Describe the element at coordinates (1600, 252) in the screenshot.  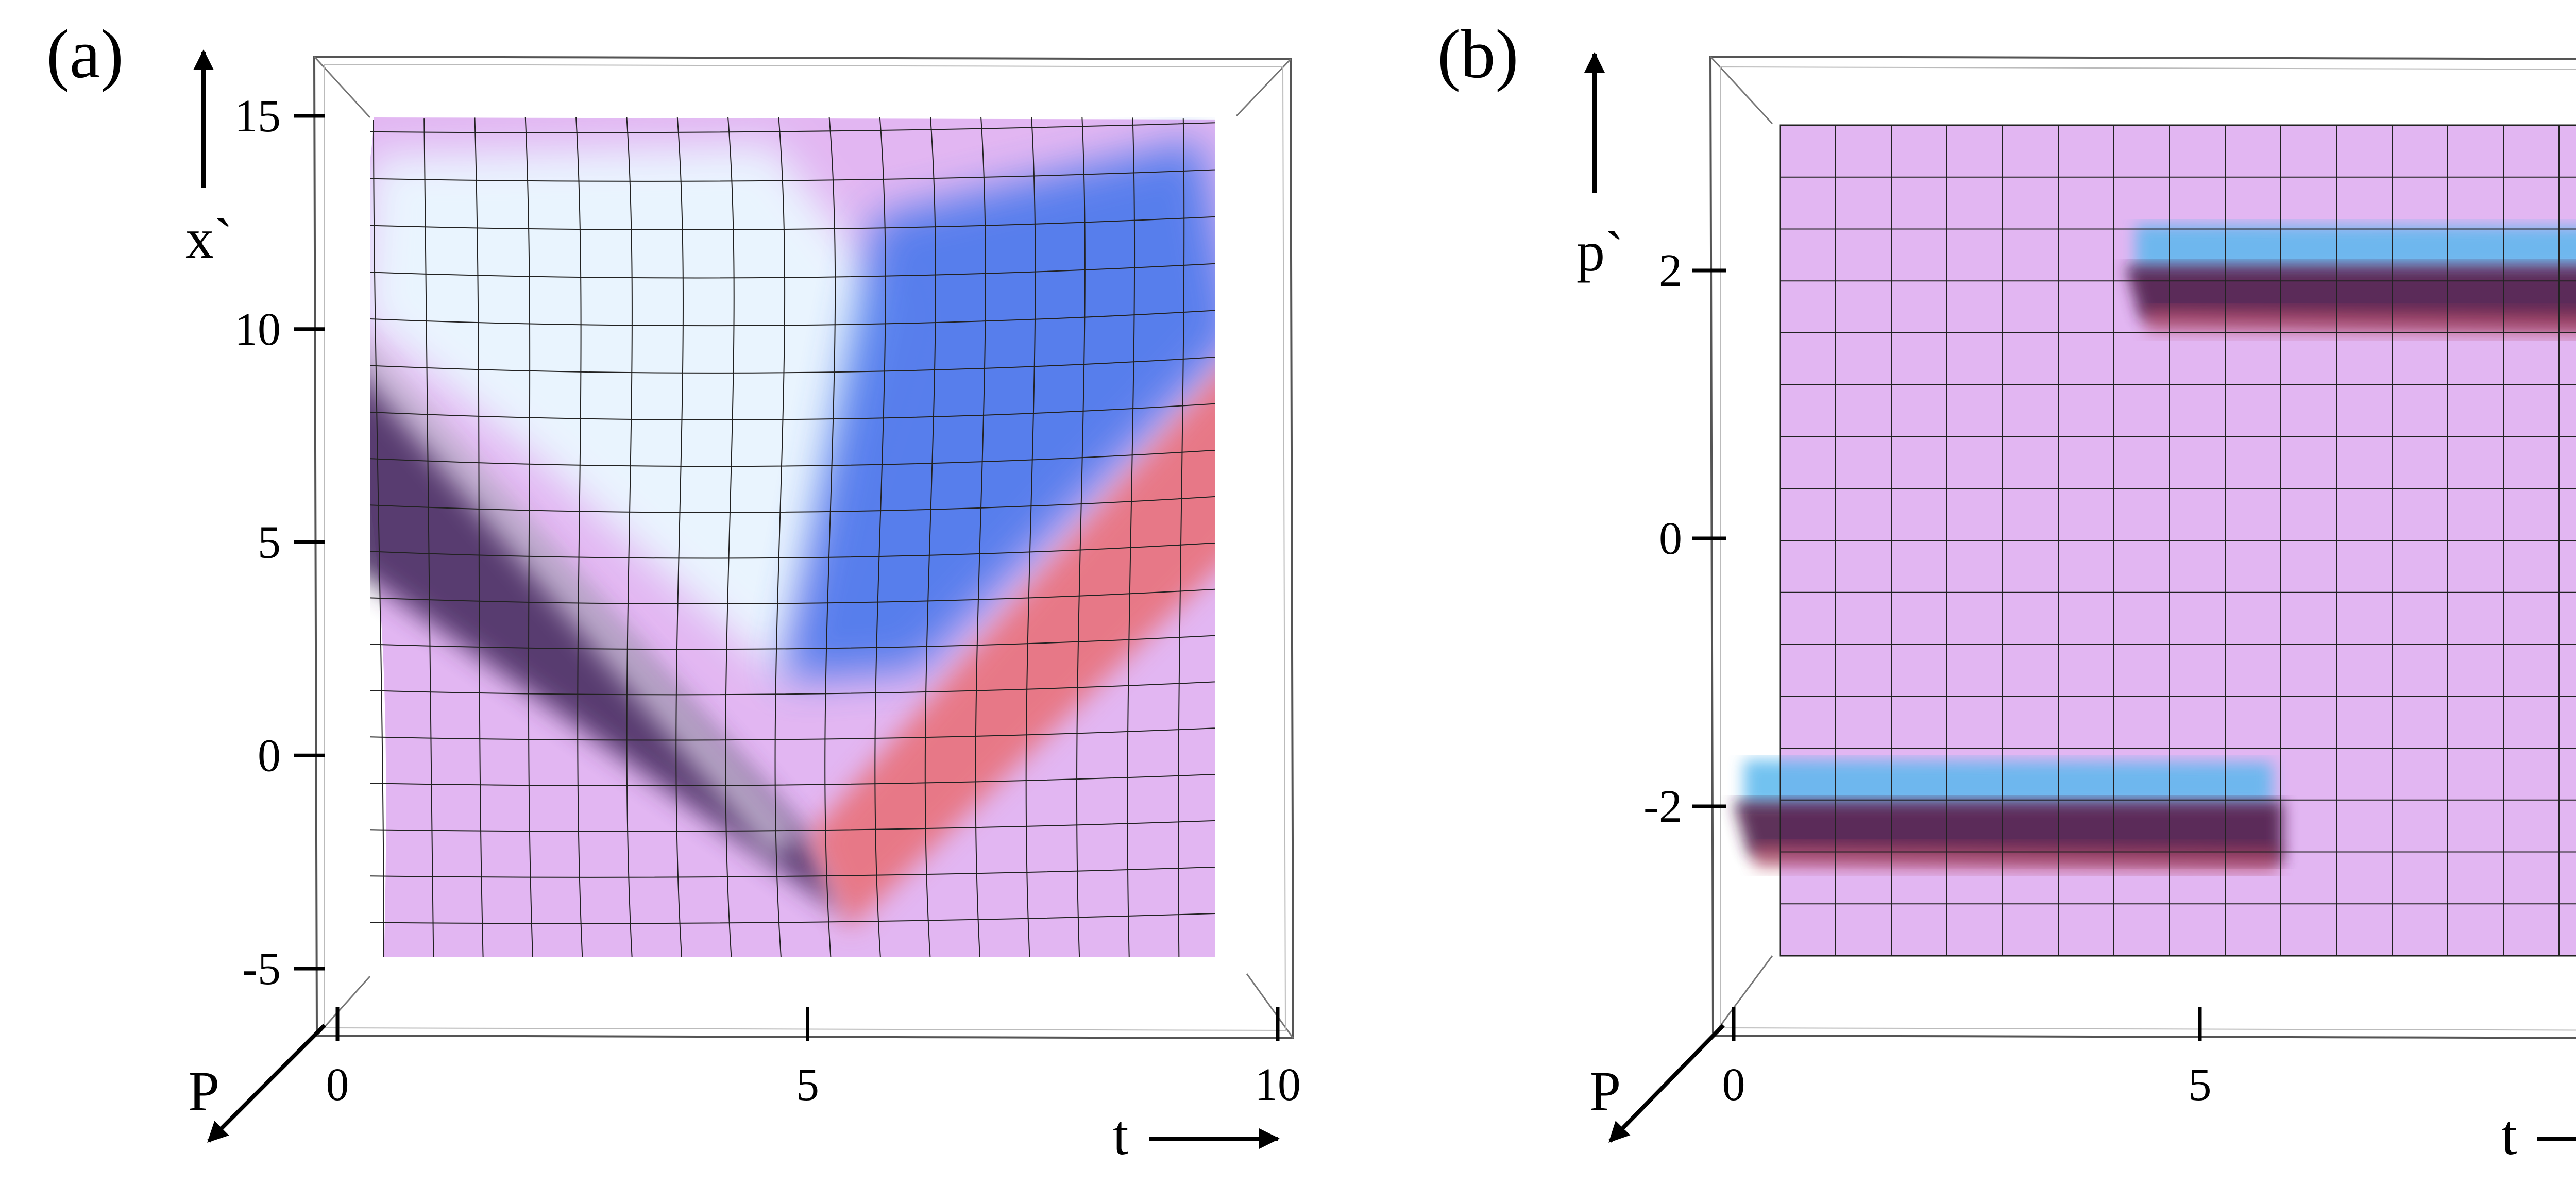
I see `y-axis-label: p`` at that location.